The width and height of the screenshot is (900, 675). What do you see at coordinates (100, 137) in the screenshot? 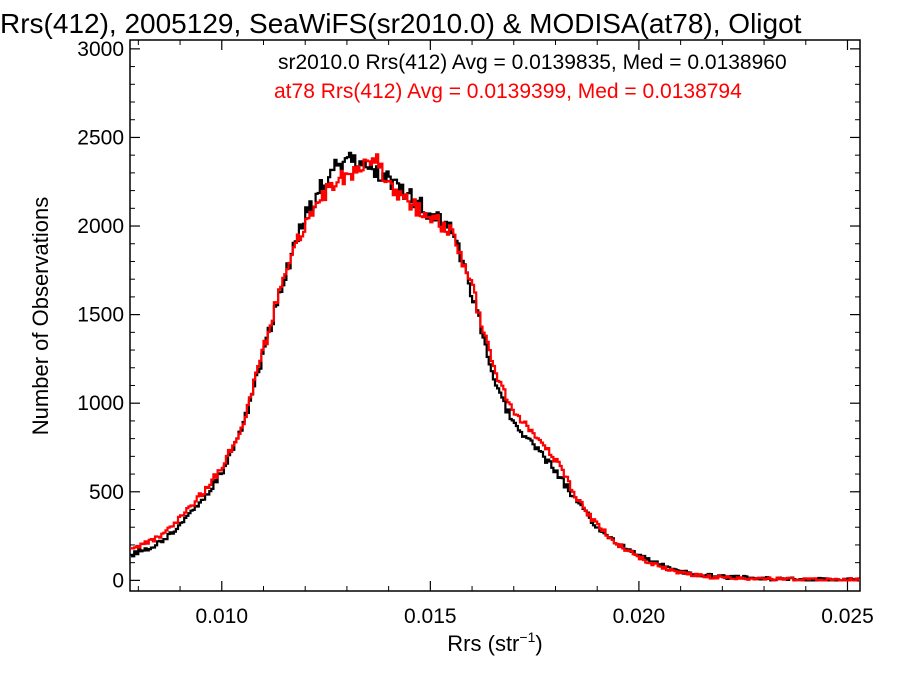
I see `y-tick-label: 2500` at bounding box center [100, 137].